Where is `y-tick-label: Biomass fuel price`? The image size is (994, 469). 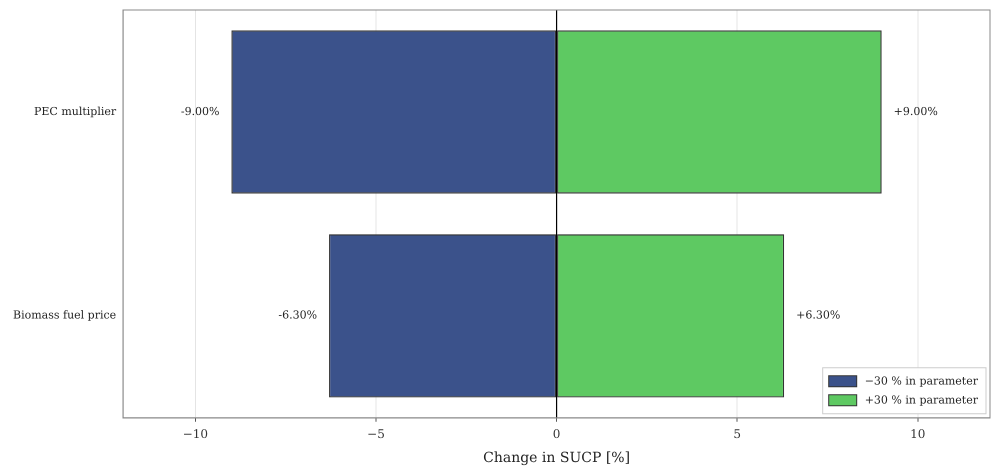
y-tick-label: Biomass fuel price is located at coordinates (64, 315).